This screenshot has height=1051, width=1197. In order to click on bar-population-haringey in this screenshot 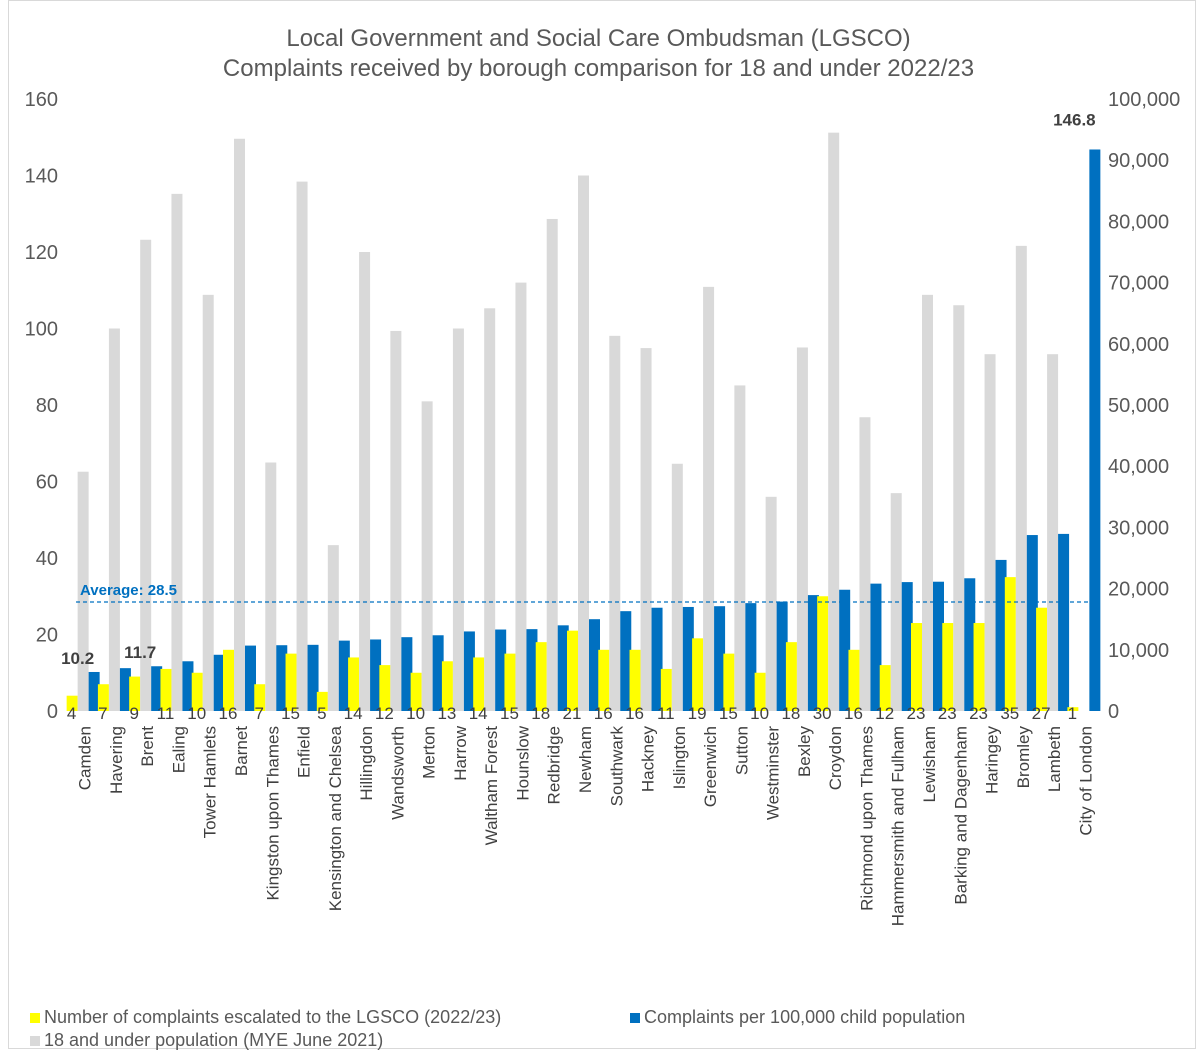, I will do `click(990, 532)`.